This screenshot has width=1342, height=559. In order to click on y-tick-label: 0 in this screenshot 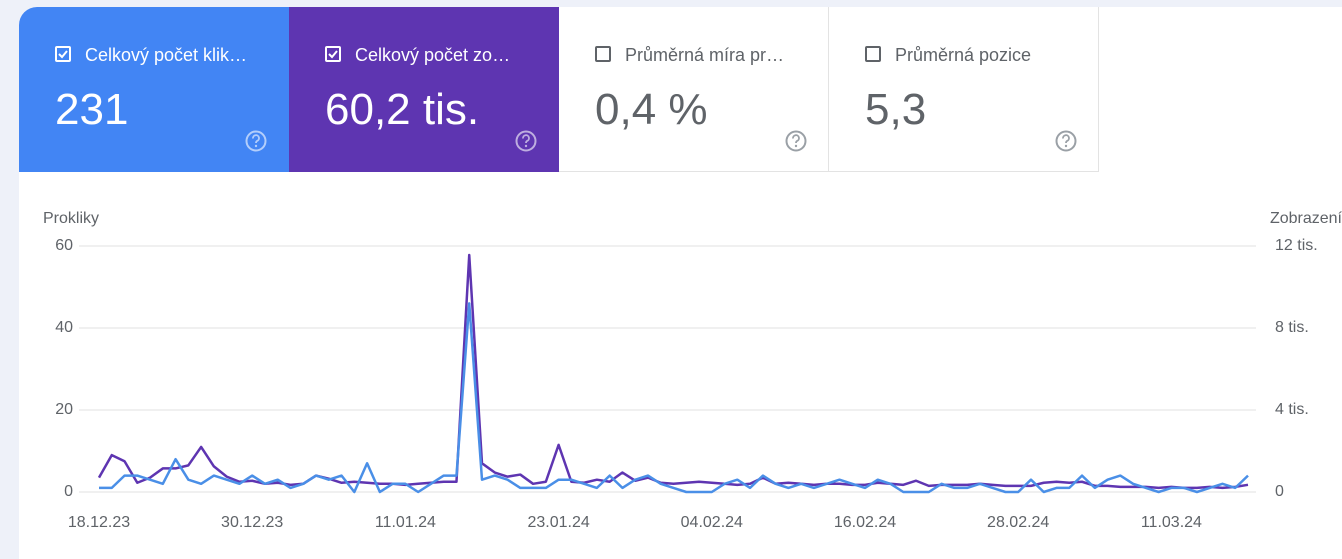, I will do `click(68, 491)`.